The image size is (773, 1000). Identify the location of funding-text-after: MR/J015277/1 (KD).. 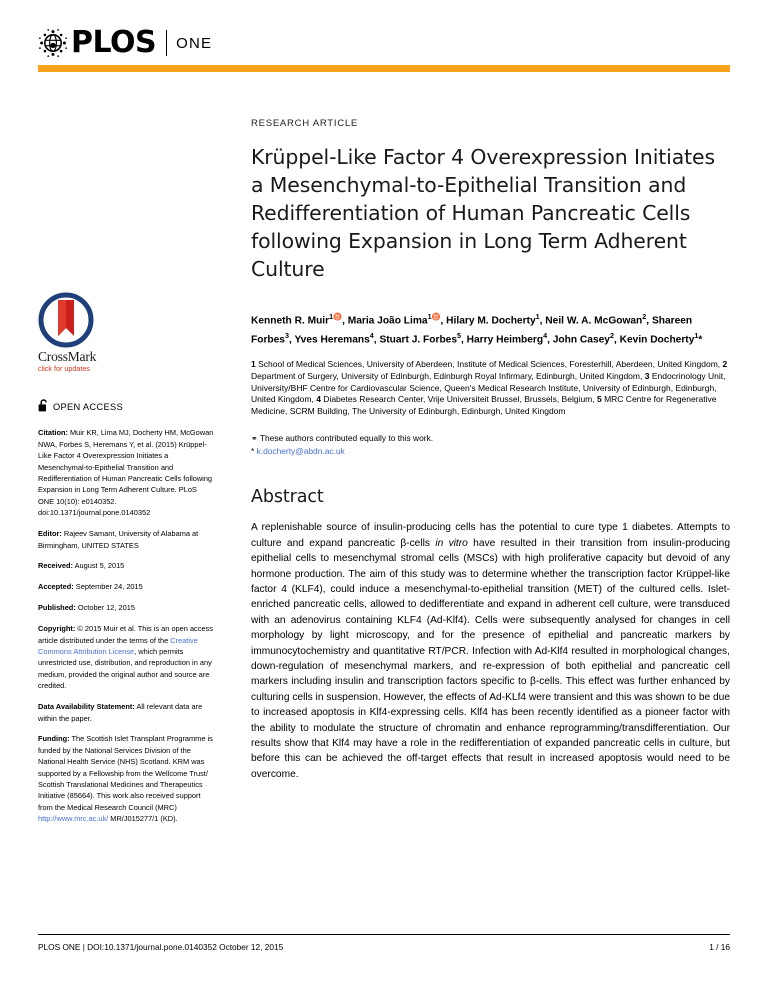
(143, 819).